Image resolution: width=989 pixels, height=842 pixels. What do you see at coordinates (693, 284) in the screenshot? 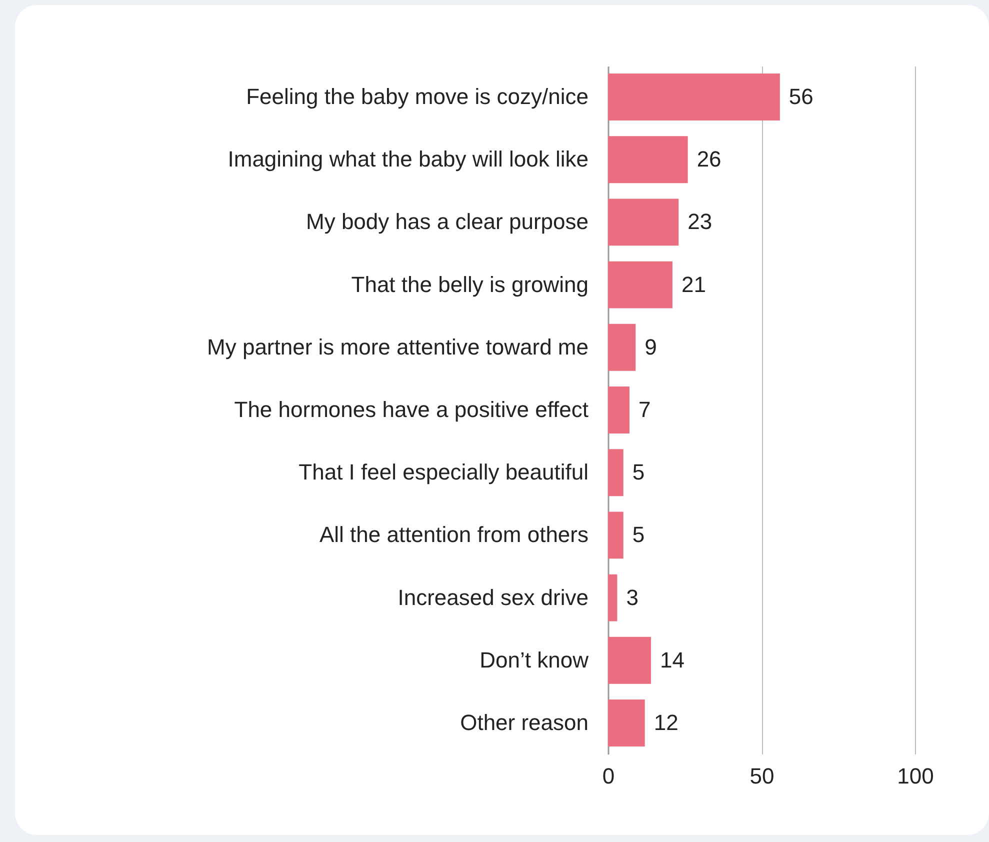
I see `data-label: 21` at bounding box center [693, 284].